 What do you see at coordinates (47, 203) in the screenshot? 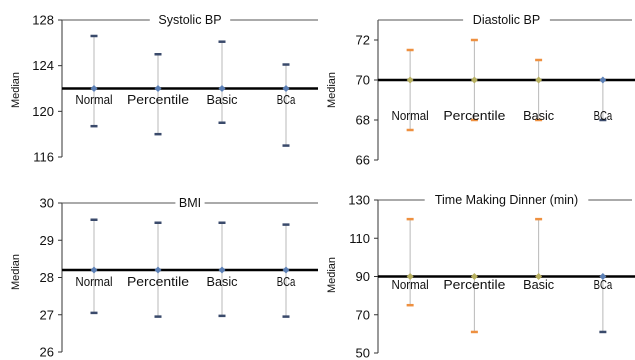
I see `y-tick-label: 30` at bounding box center [47, 203].